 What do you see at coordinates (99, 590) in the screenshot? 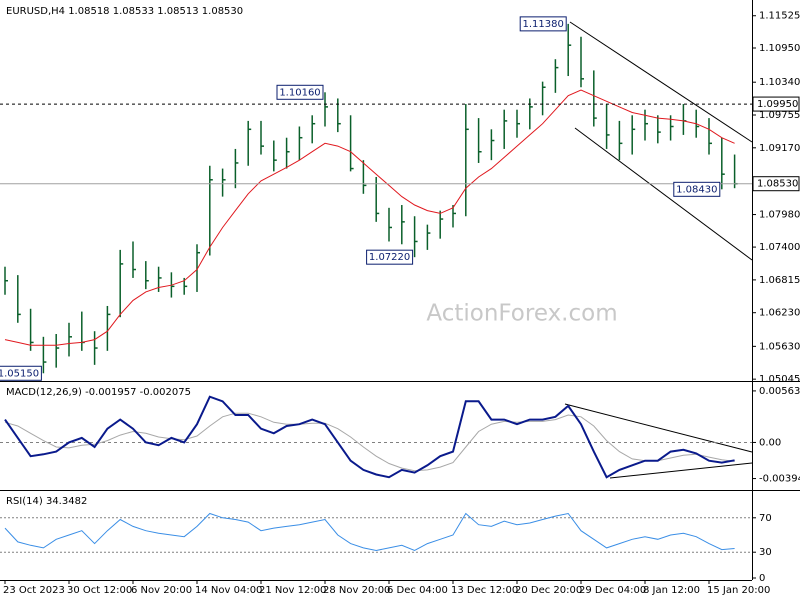
I see `x-tick-label: 30 Oct 12:00` at bounding box center [99, 590].